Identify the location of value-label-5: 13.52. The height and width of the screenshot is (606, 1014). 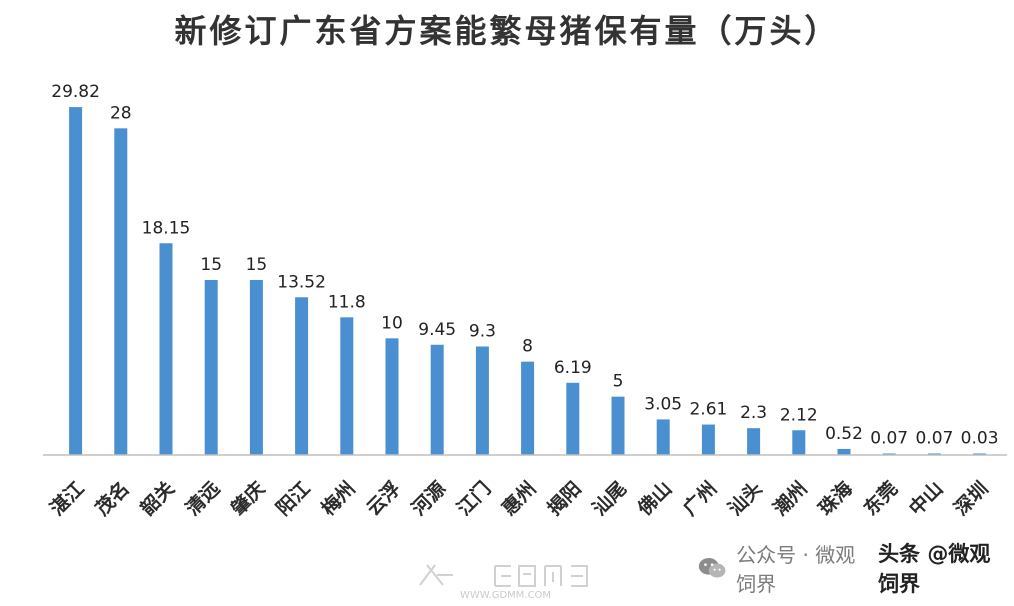
(301, 282).